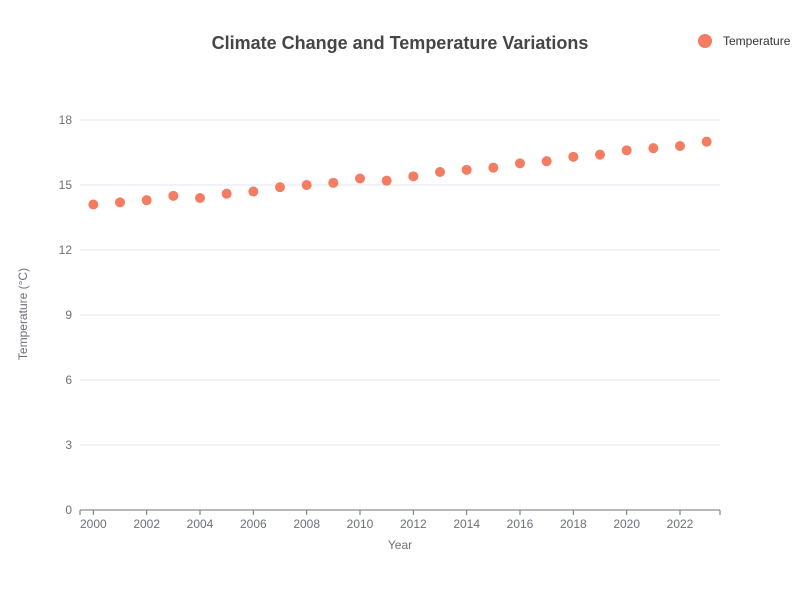  Describe the element at coordinates (413, 524) in the screenshot. I see `x-tick-label: 2012` at that location.